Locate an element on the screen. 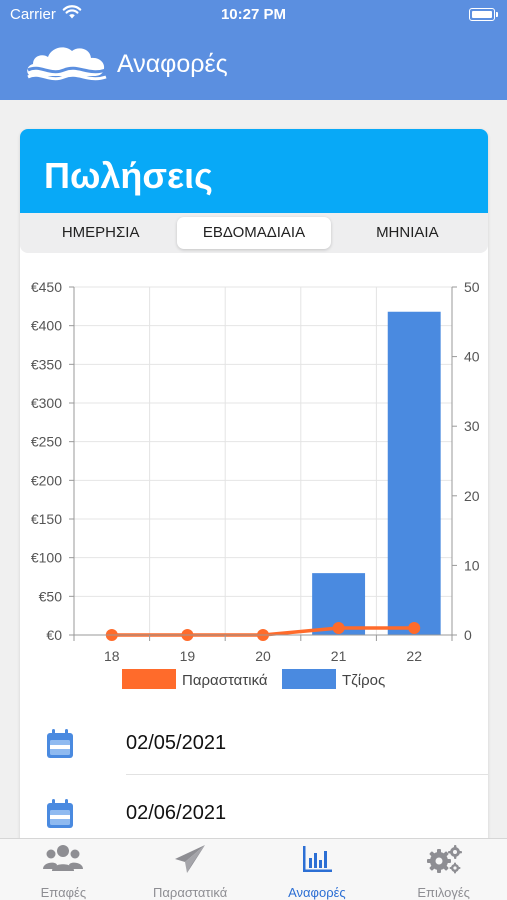 The image size is (507, 900). y-tick-label-right: 10 is located at coordinates (472, 565).